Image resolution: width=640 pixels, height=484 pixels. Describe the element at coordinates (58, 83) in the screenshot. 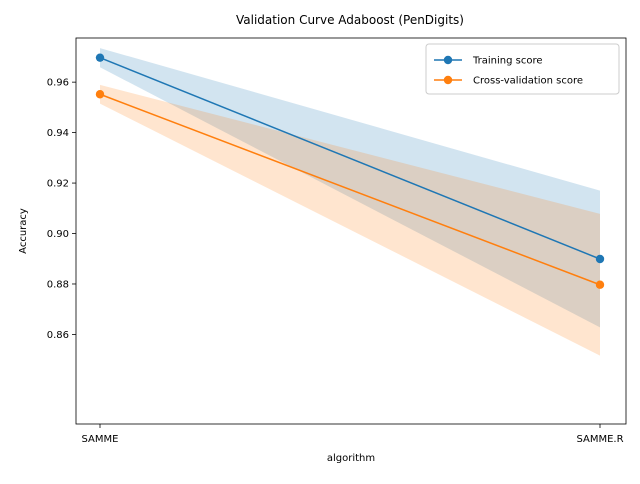

I see `y-tick-label: 0.96` at that location.